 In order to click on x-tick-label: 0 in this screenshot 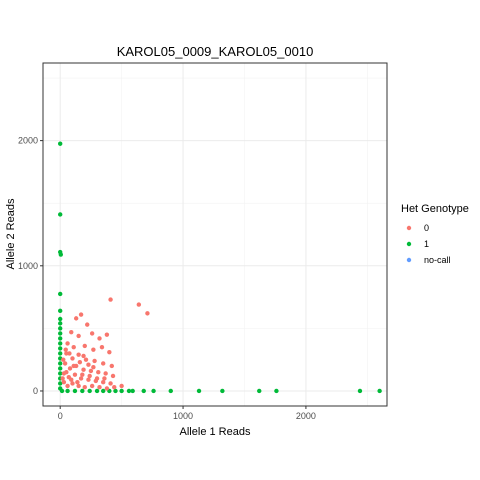, I will do `click(60, 416)`.